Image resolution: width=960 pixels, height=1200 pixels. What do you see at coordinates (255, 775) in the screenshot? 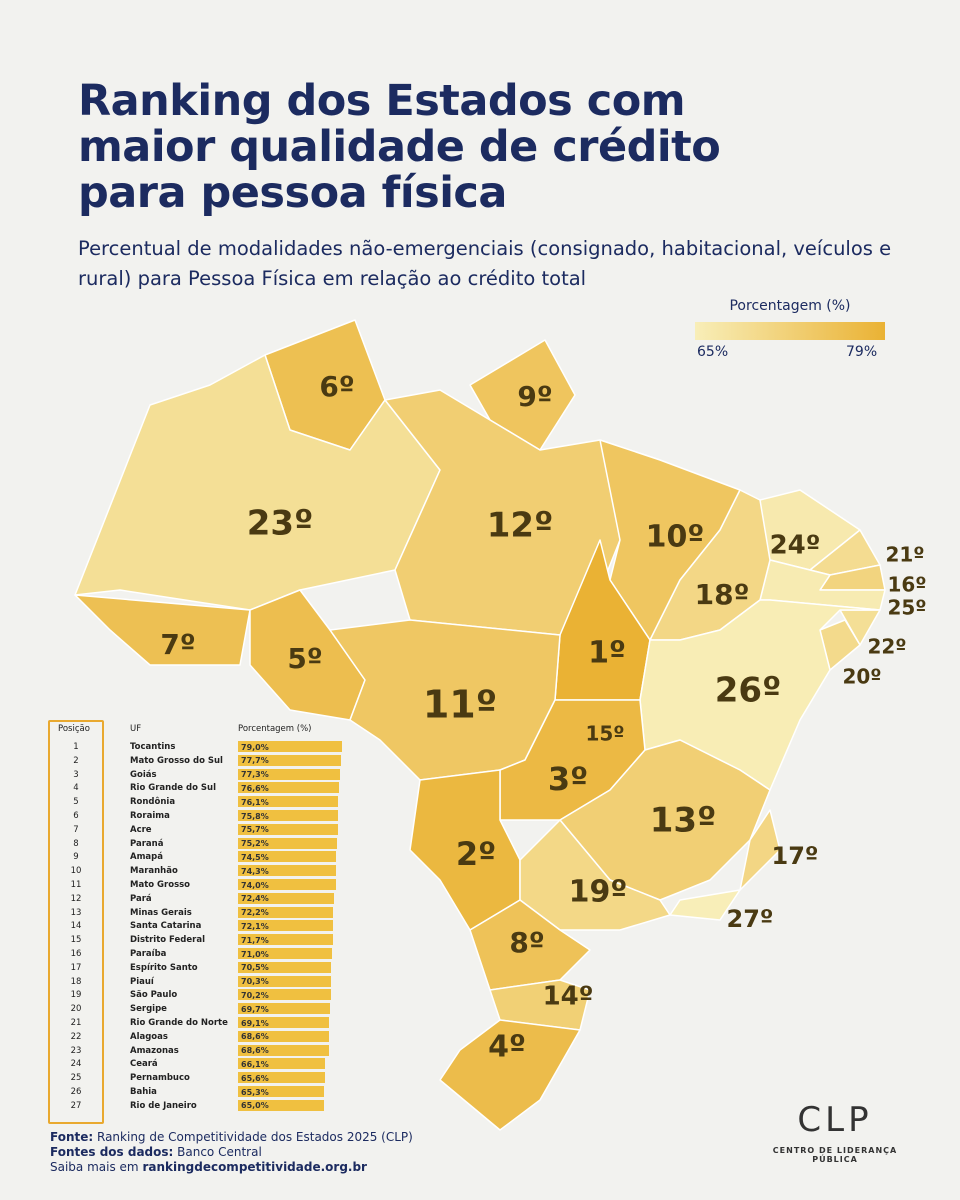
I see `value-label: 77,3%` at bounding box center [255, 775].